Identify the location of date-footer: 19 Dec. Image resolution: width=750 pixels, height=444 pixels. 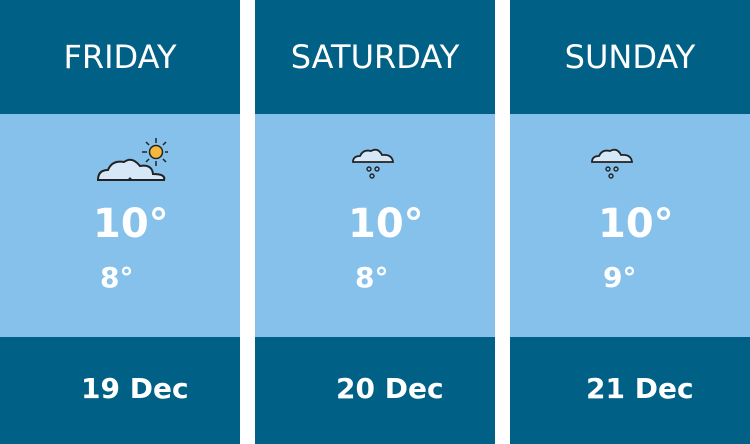
(120, 390).